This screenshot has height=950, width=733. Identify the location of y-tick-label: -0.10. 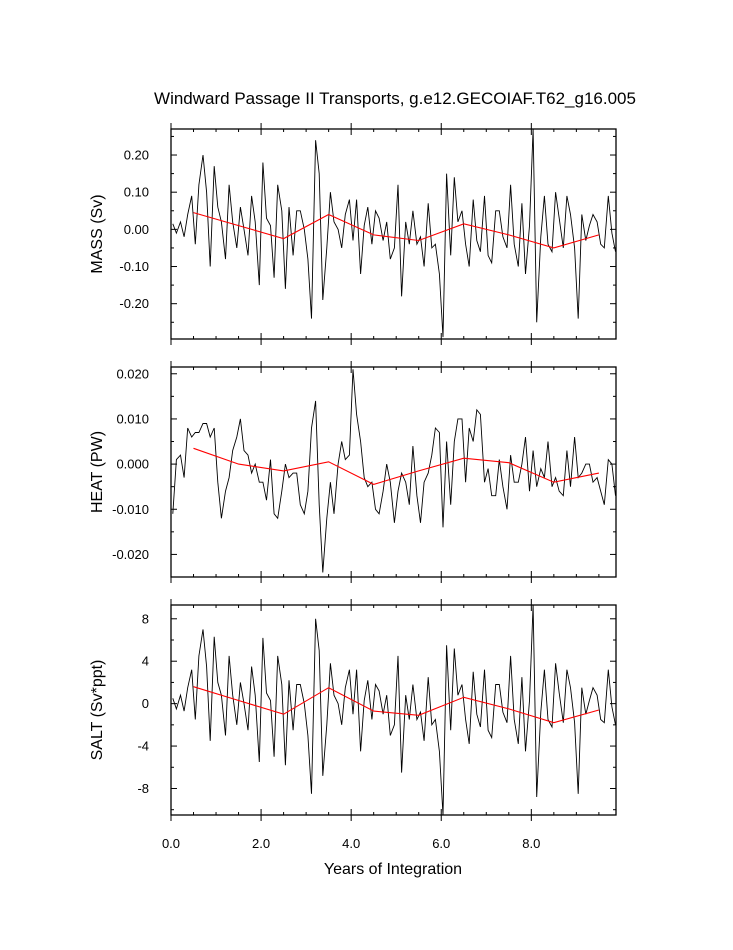
(134, 266).